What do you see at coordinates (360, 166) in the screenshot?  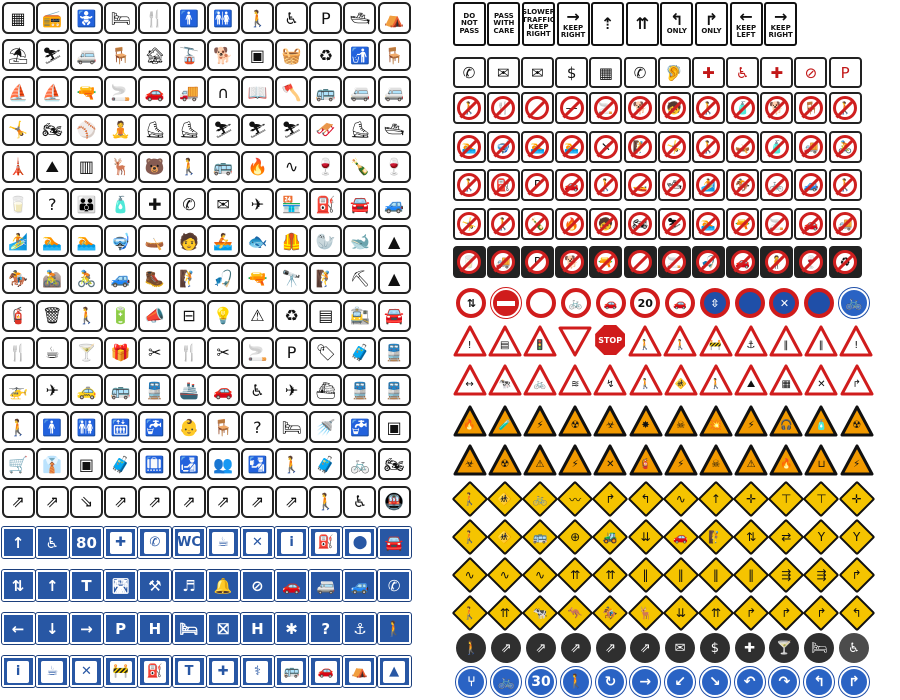 I see `pictogram-icon: 🍾` at bounding box center [360, 166].